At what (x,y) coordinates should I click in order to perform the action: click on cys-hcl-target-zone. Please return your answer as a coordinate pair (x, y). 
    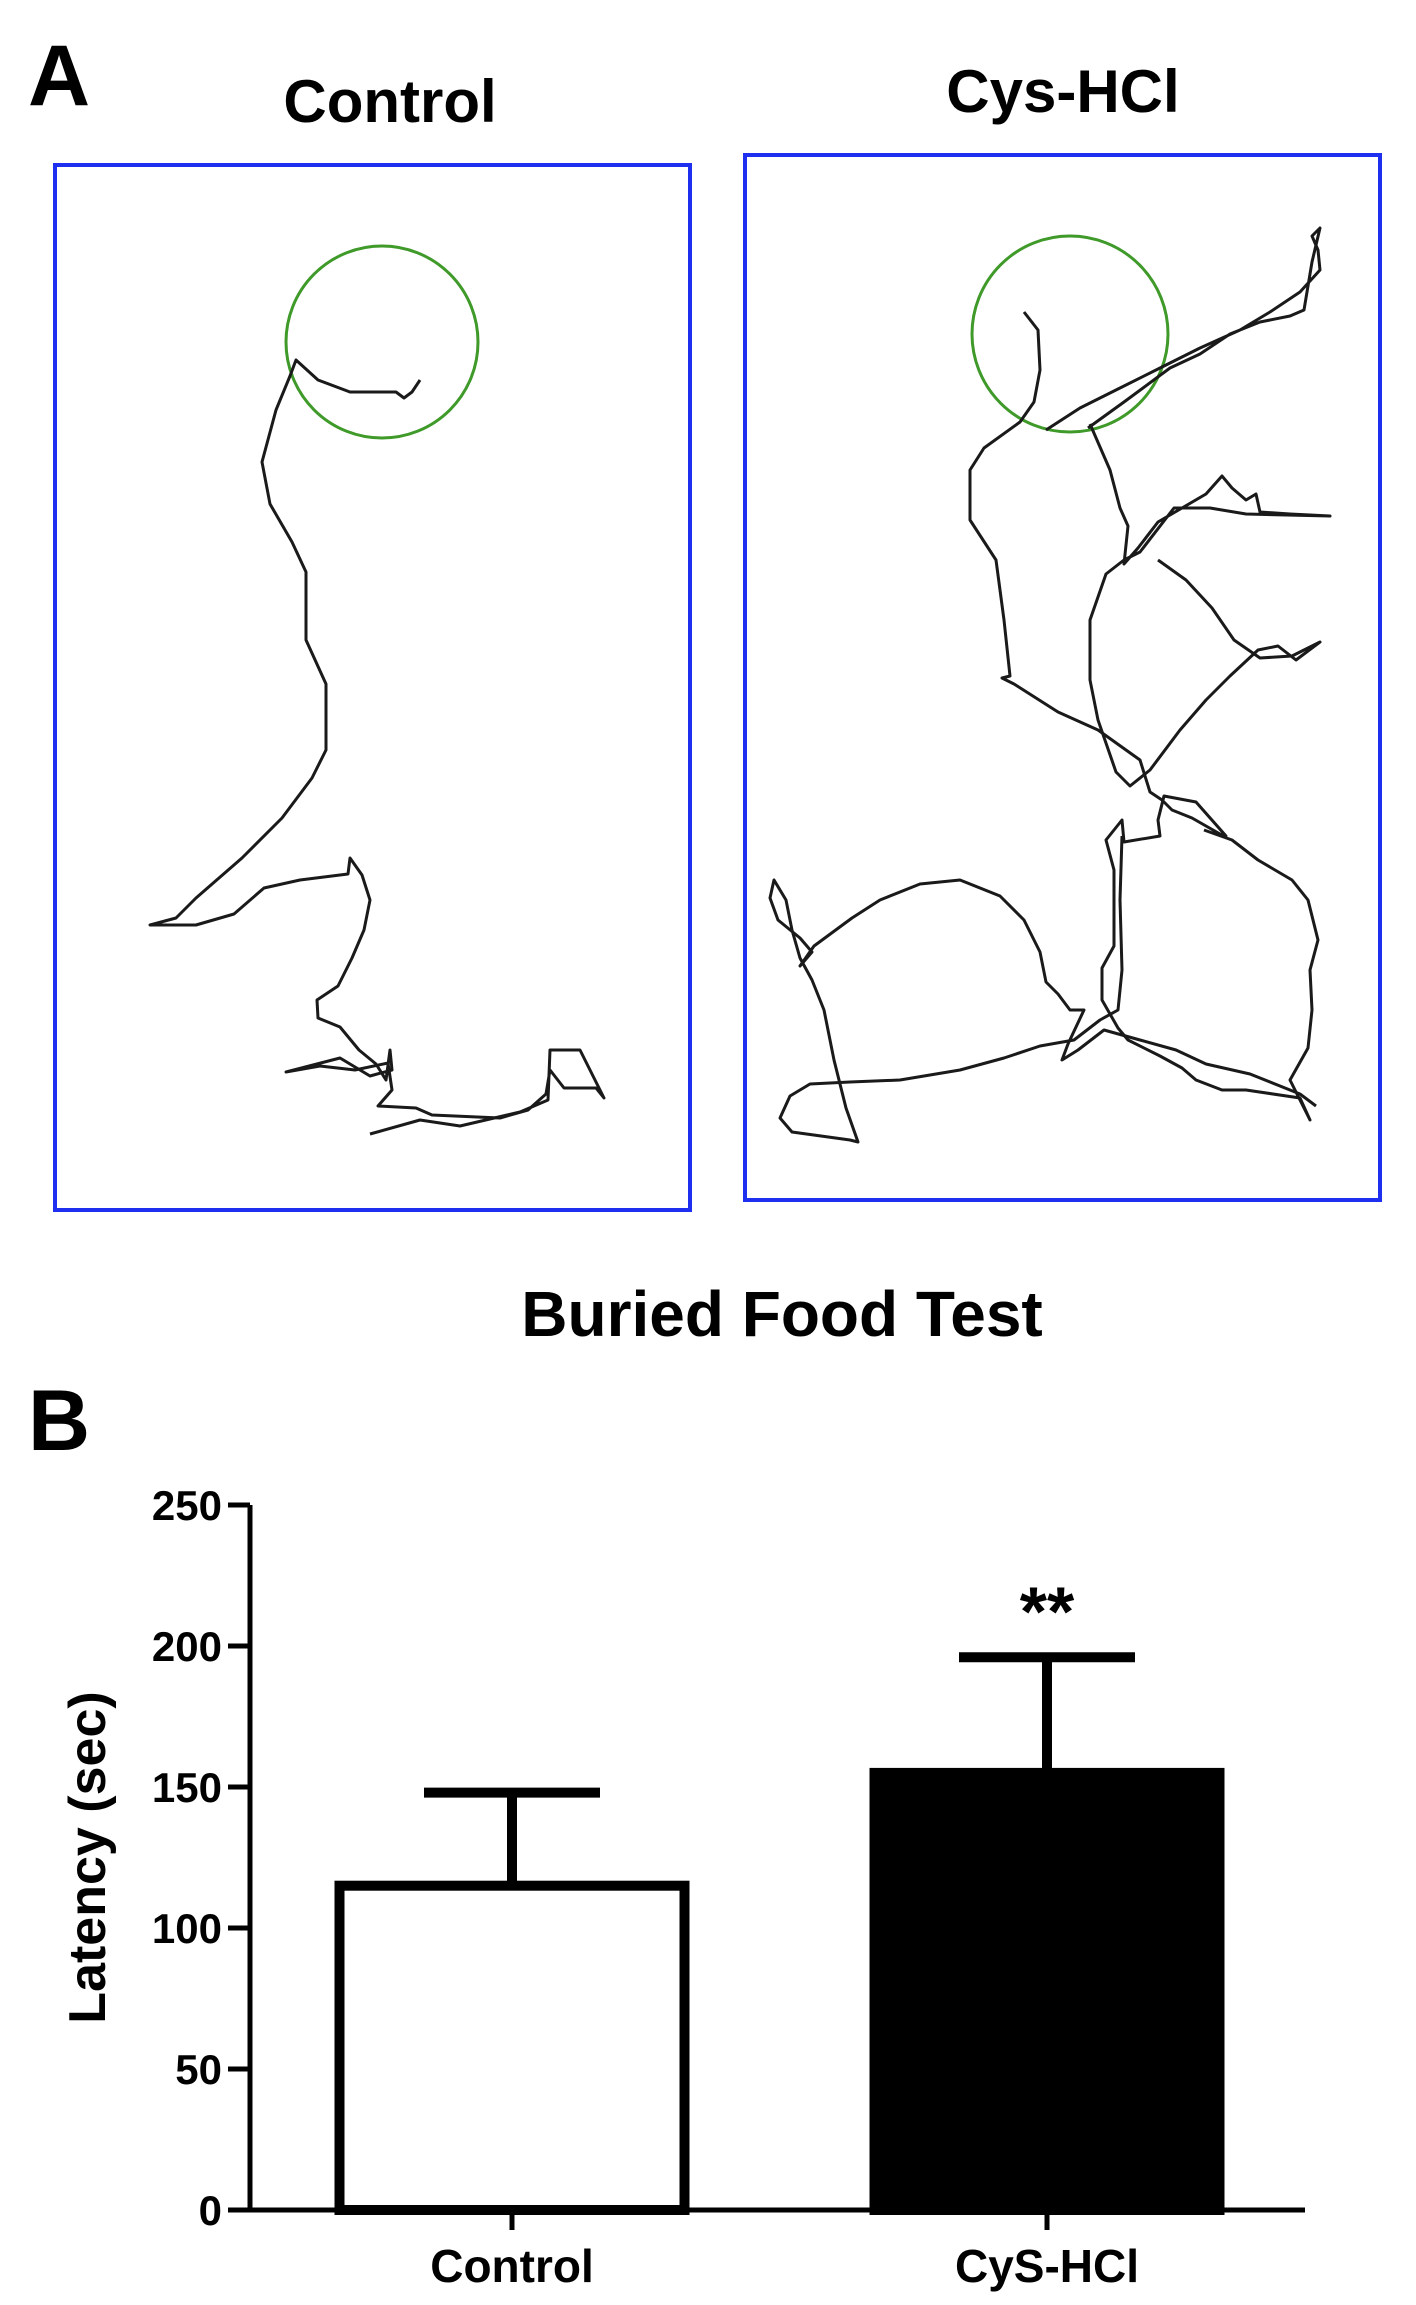
    Looking at the image, I should click on (1070, 334).